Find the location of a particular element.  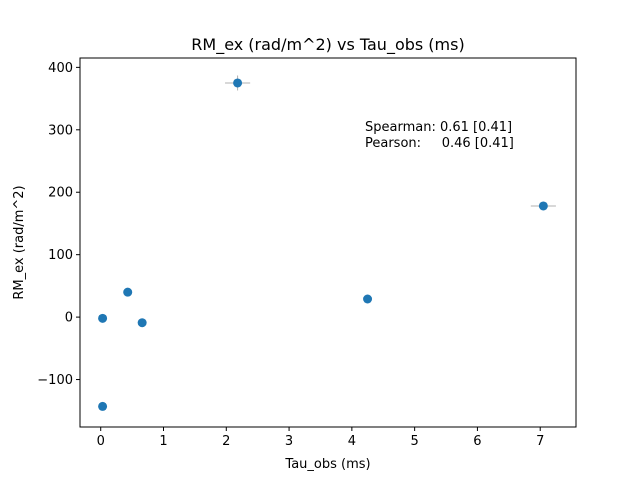

x-tick-label: 7 is located at coordinates (540, 441).